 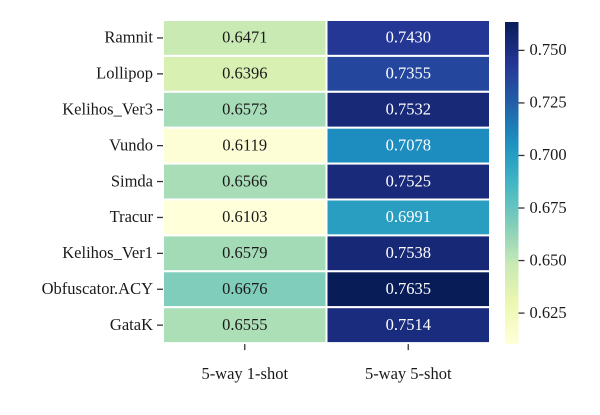 I want to click on cell-value-label: 0.6396, so click(x=244, y=73).